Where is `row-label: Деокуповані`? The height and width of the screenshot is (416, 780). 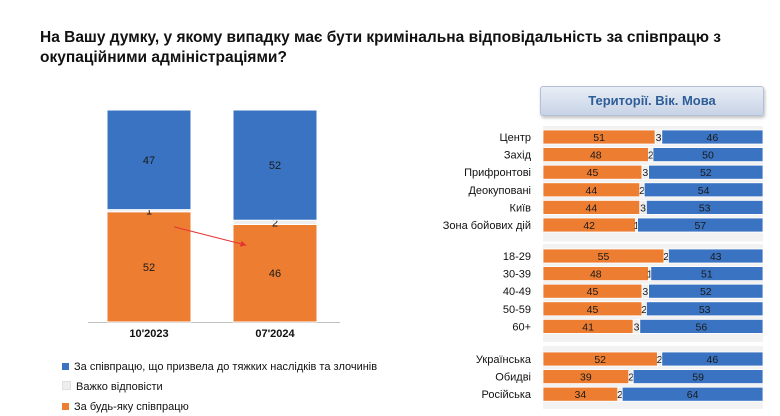
row-label: Деокуповані is located at coordinates (499, 191).